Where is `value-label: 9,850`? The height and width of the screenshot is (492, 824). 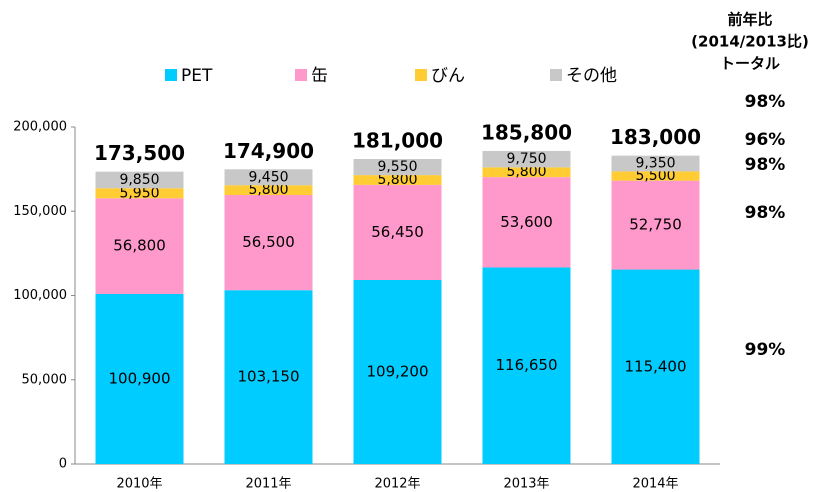
value-label: 9,850 is located at coordinates (139, 180).